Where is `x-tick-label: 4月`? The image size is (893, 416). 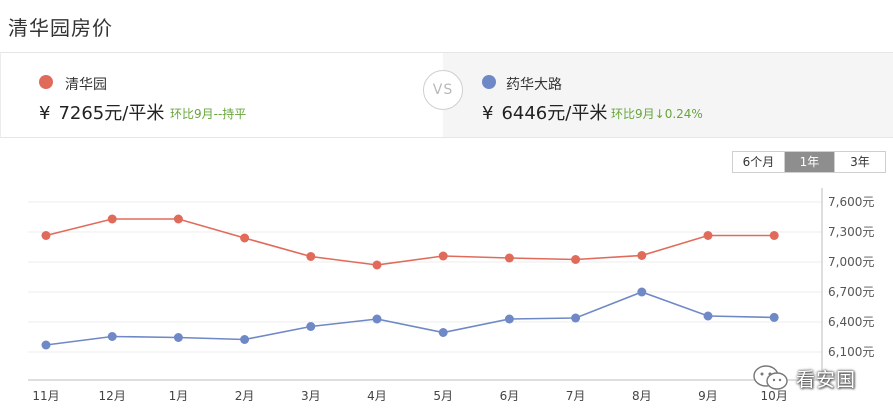 x-tick-label: 4月 is located at coordinates (377, 396).